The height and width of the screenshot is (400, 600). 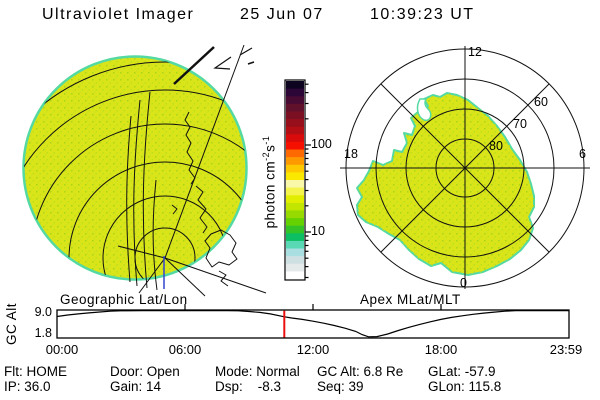 What do you see at coordinates (340, 386) in the screenshot?
I see `status-seq: Seq: 39` at bounding box center [340, 386].